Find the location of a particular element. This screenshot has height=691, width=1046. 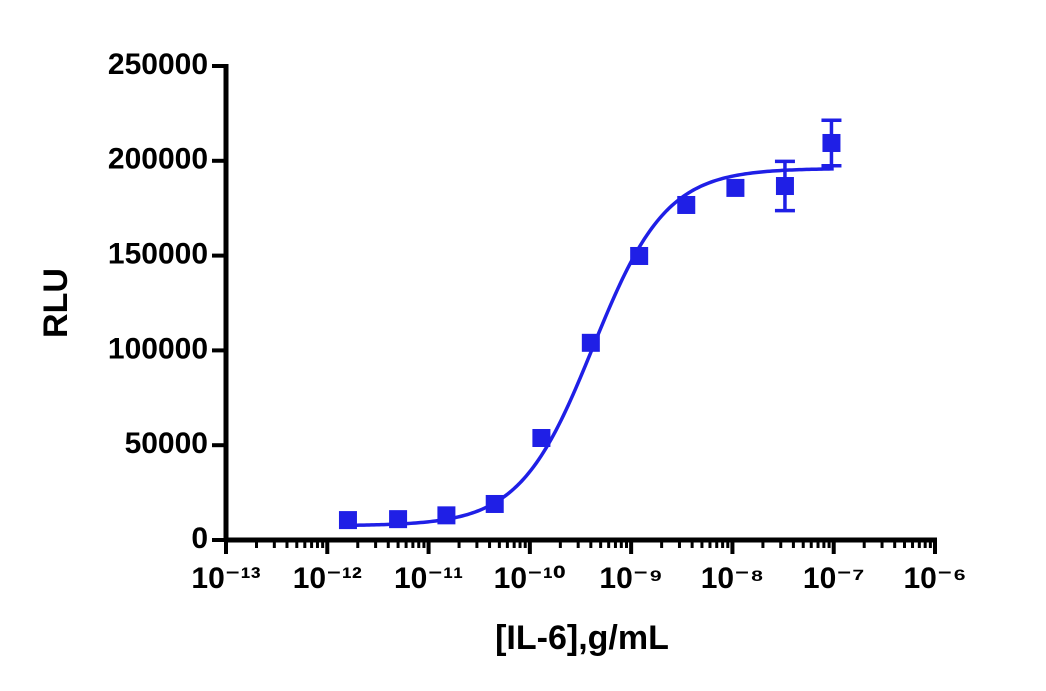

x-tick-label: 10⁻⁹ is located at coordinates (630, 578).